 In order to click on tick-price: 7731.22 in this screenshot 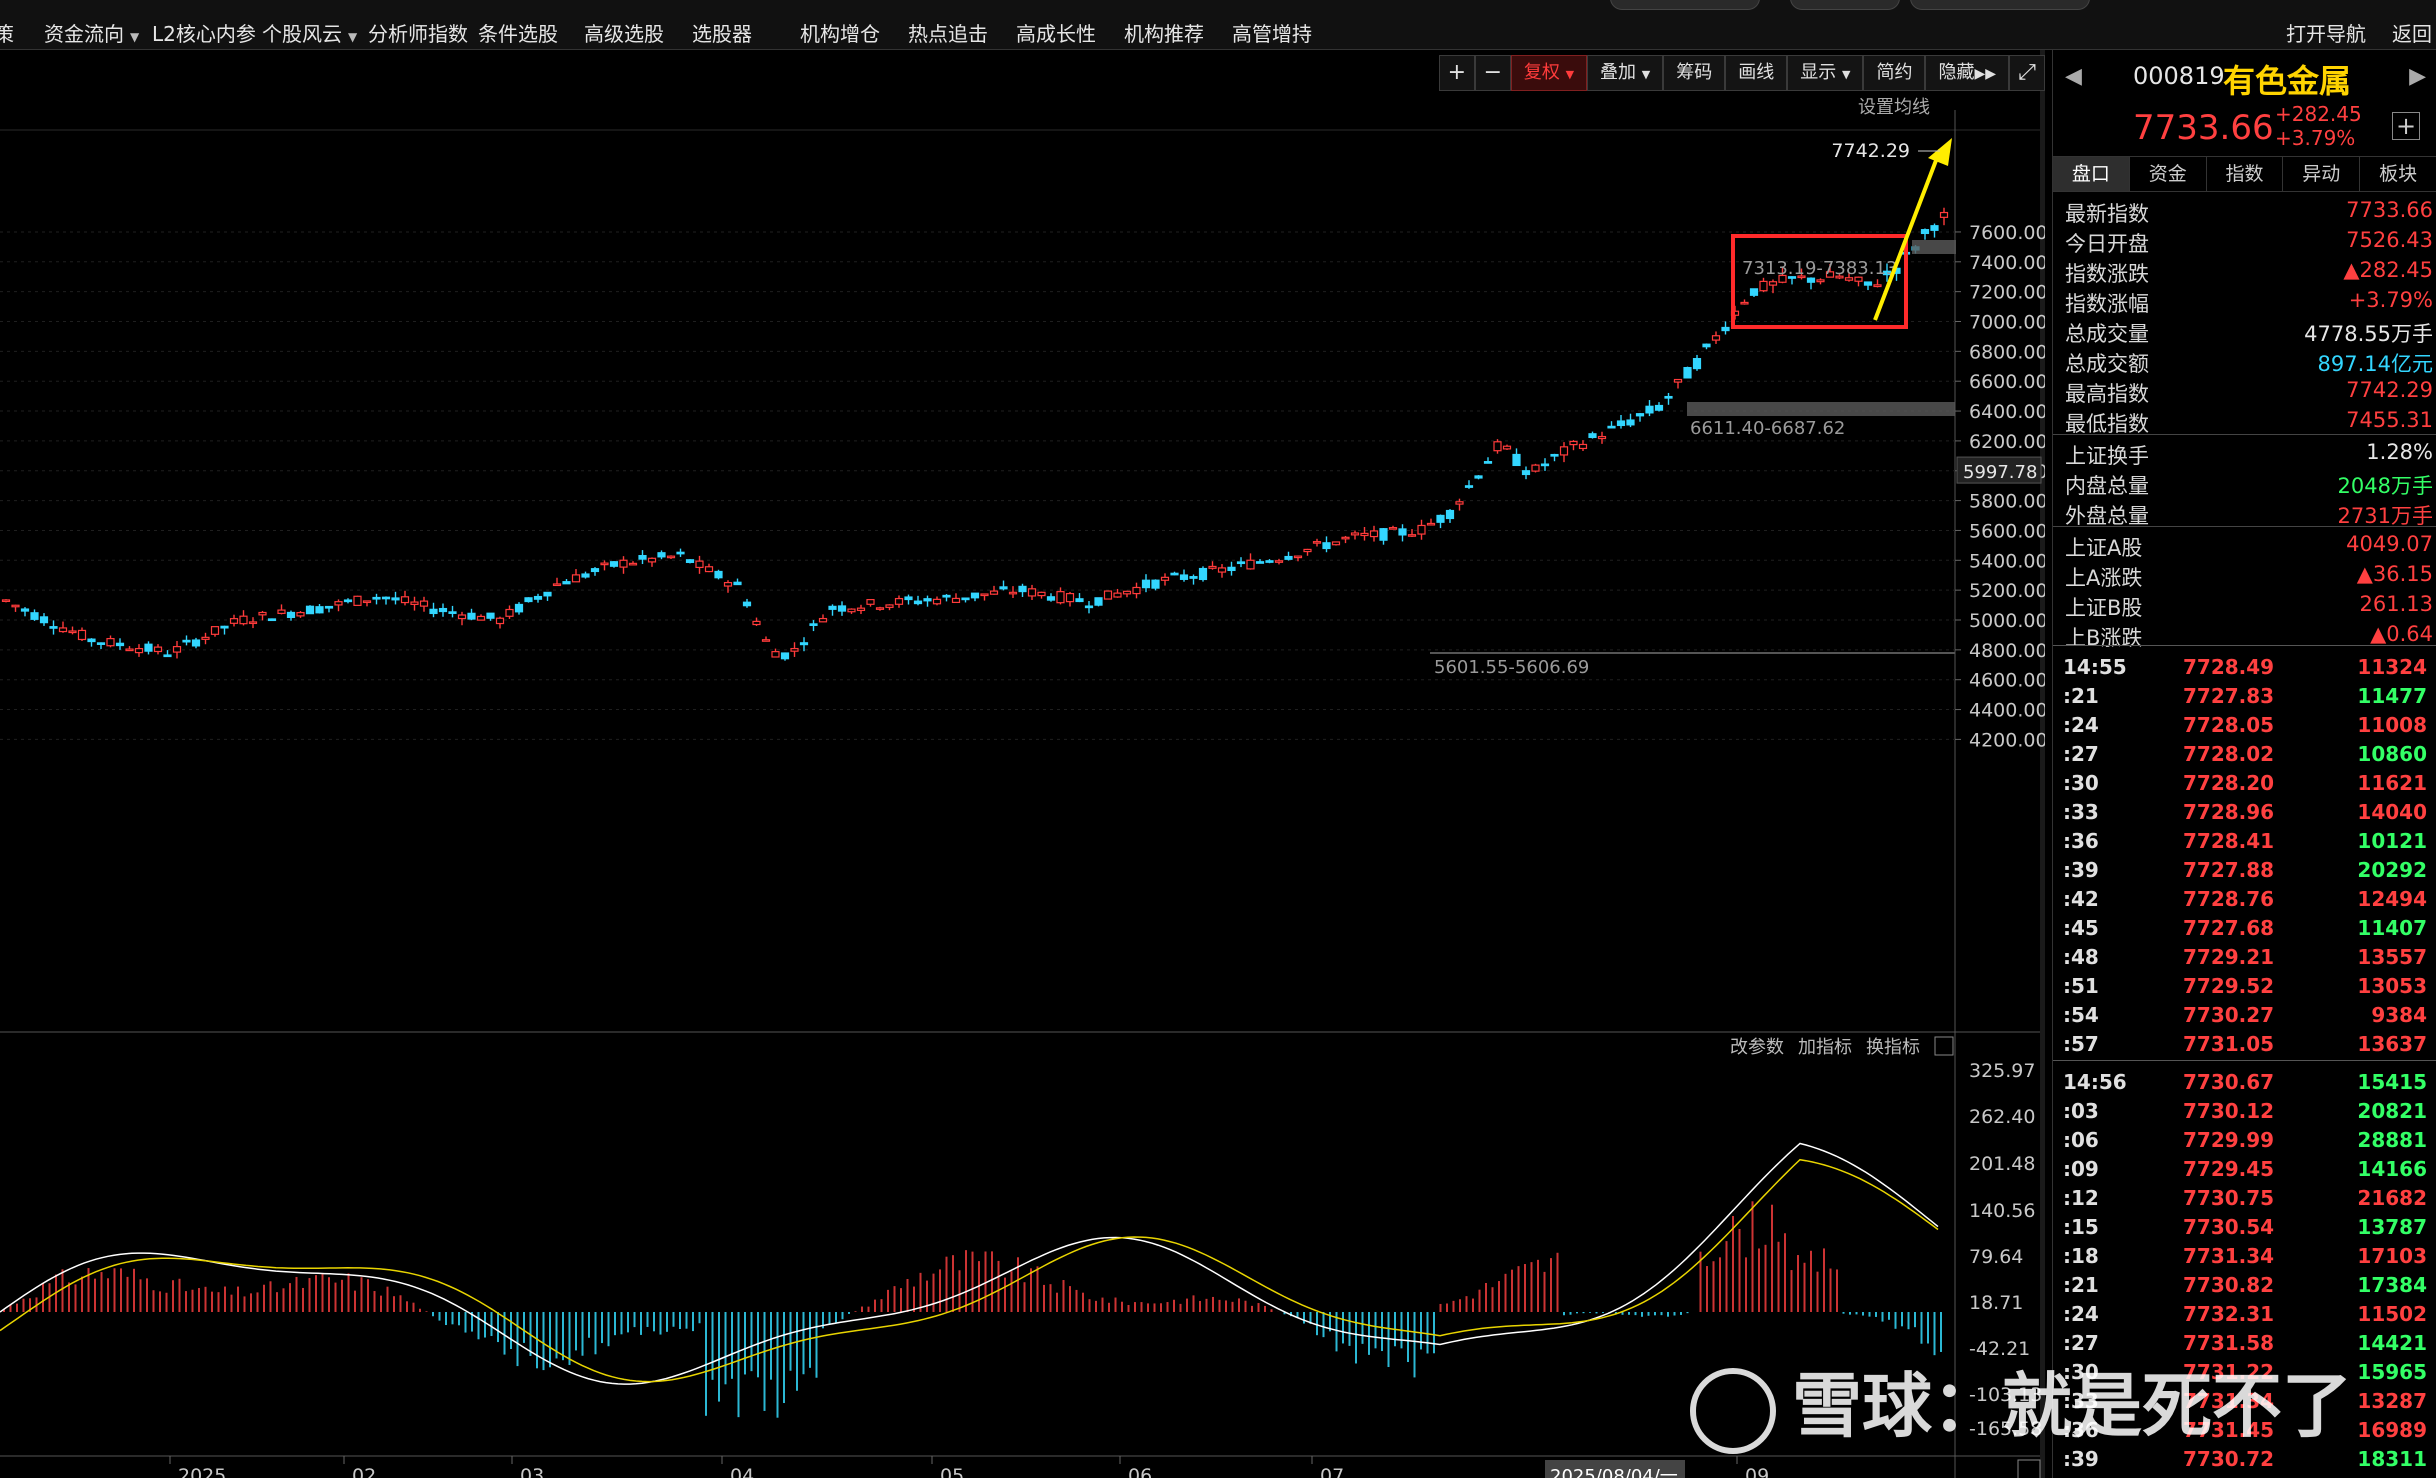, I will do `click(2229, 1372)`.